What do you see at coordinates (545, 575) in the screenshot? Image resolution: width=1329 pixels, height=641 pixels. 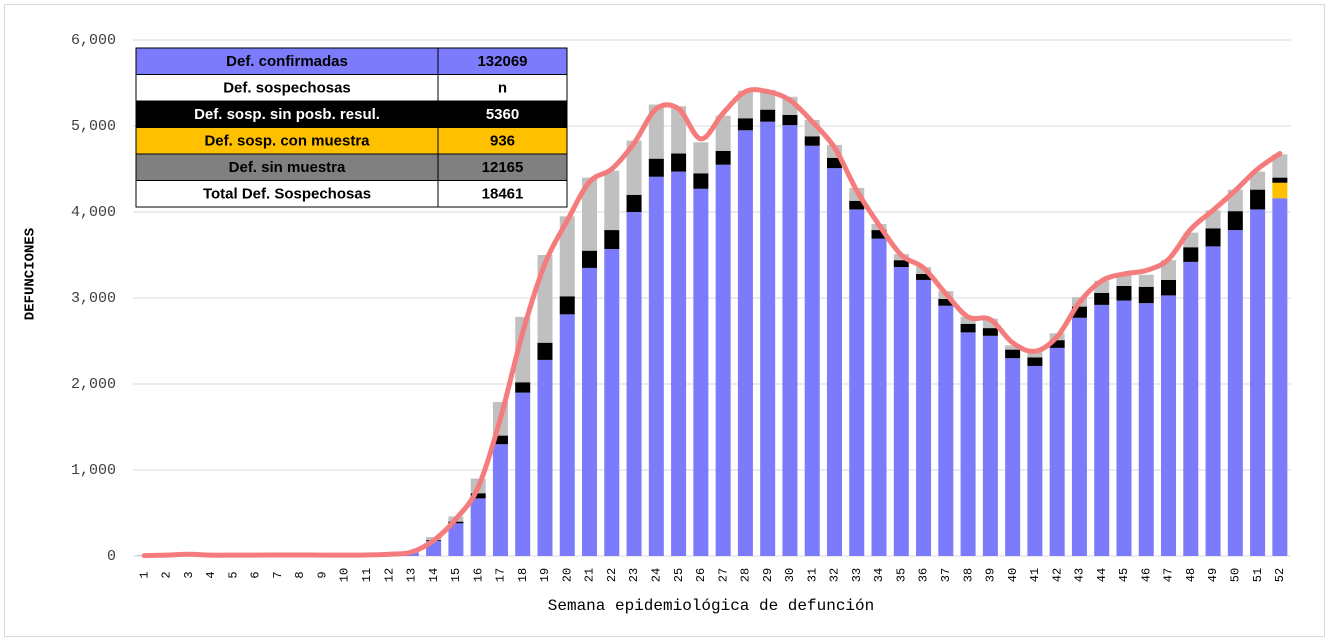 I see `x-tick-label: 19` at bounding box center [545, 575].